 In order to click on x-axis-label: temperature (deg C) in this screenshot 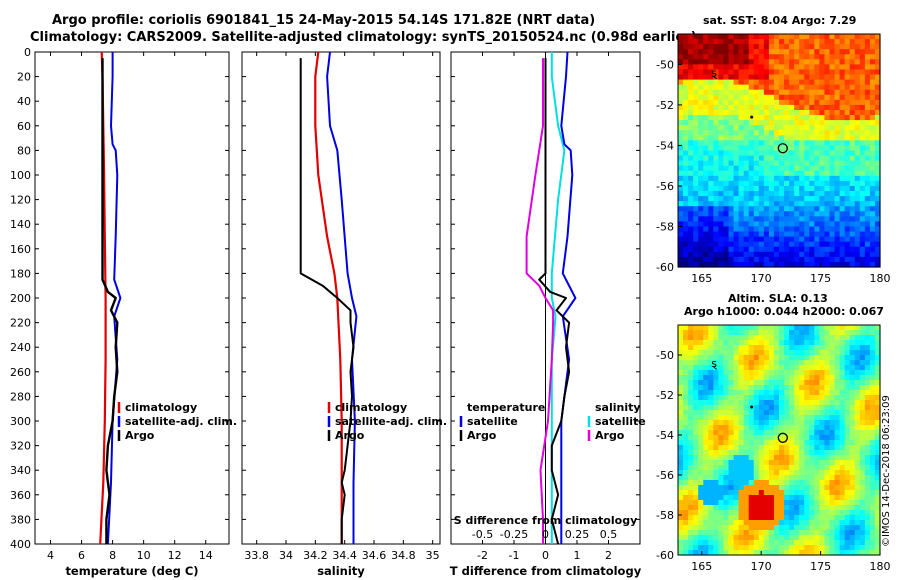, I will do `click(131, 571)`.